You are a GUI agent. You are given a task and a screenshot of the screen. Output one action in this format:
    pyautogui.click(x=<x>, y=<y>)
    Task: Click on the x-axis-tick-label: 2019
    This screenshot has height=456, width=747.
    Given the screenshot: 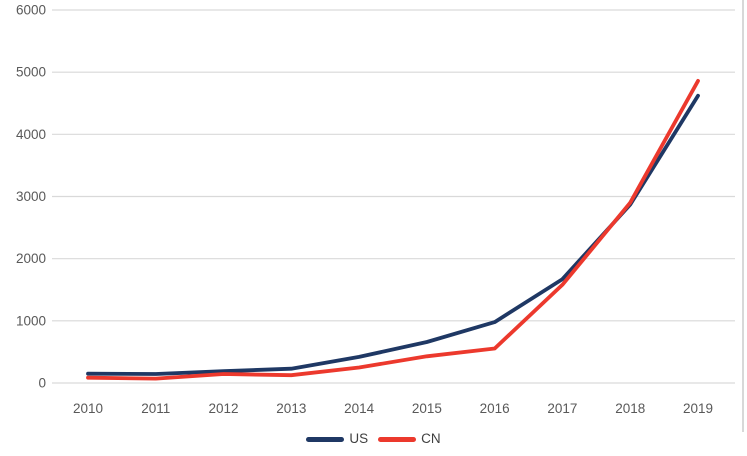 What is the action you would take?
    pyautogui.click(x=698, y=408)
    